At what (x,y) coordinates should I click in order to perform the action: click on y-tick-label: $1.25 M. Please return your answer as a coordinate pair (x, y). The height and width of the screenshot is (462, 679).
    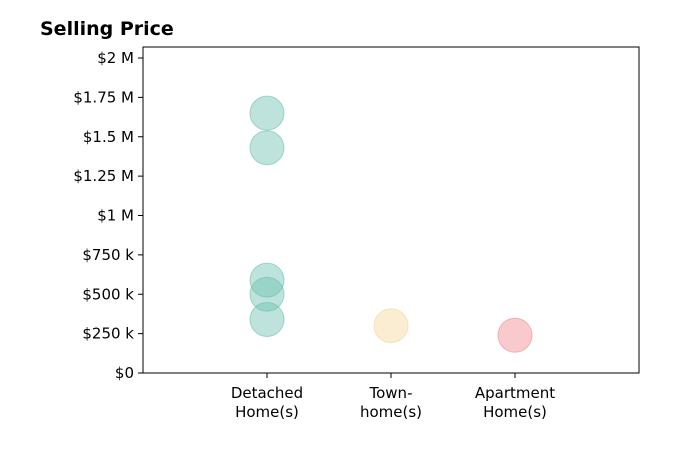
    Looking at the image, I should click on (103, 176).